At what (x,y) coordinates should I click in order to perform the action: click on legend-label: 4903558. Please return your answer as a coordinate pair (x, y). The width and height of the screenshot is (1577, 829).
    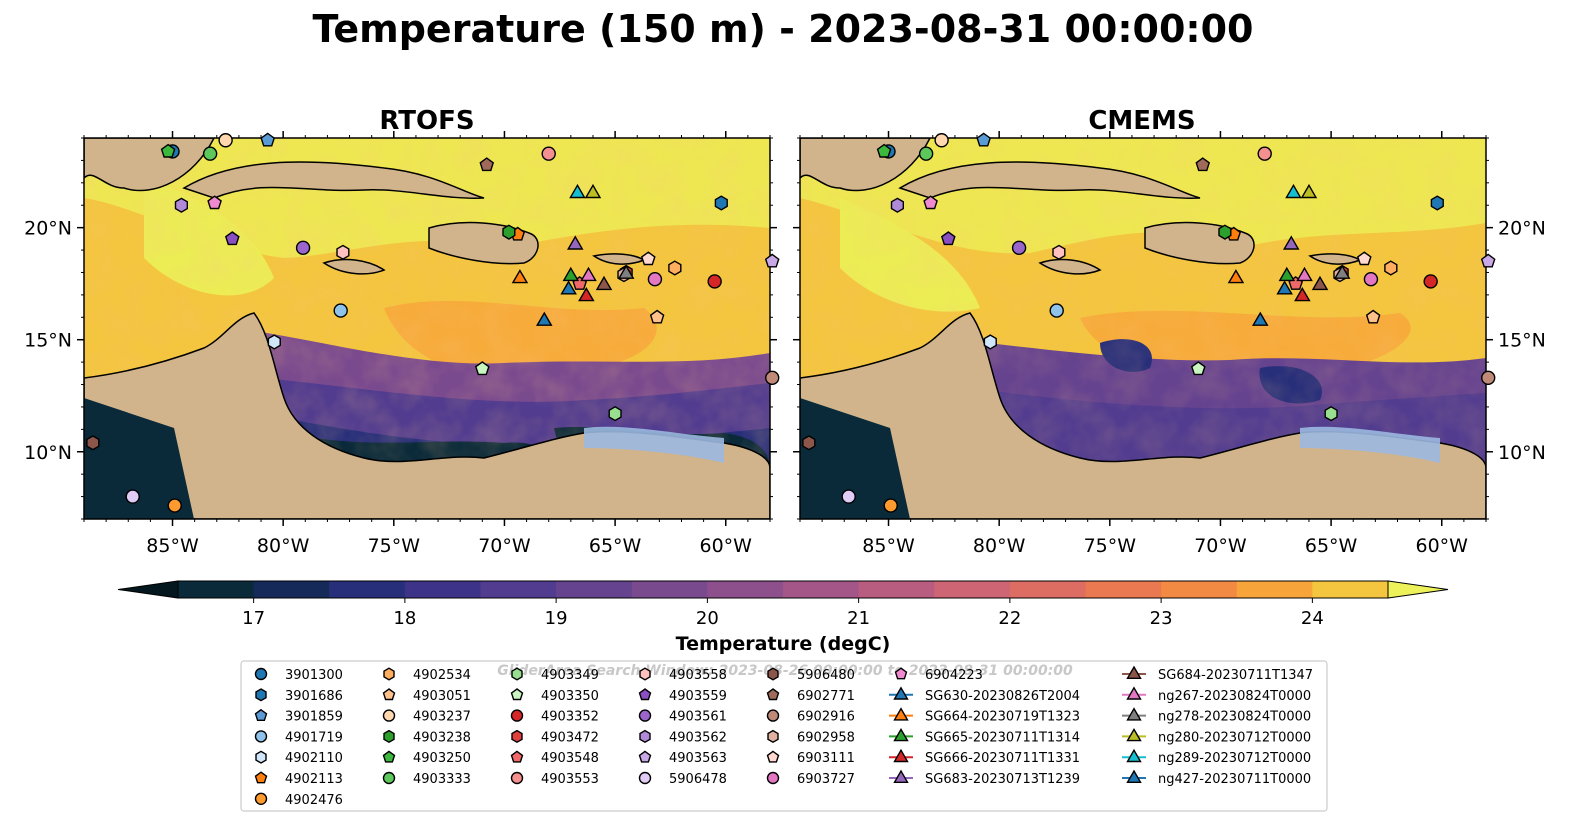
    Looking at the image, I should click on (698, 675).